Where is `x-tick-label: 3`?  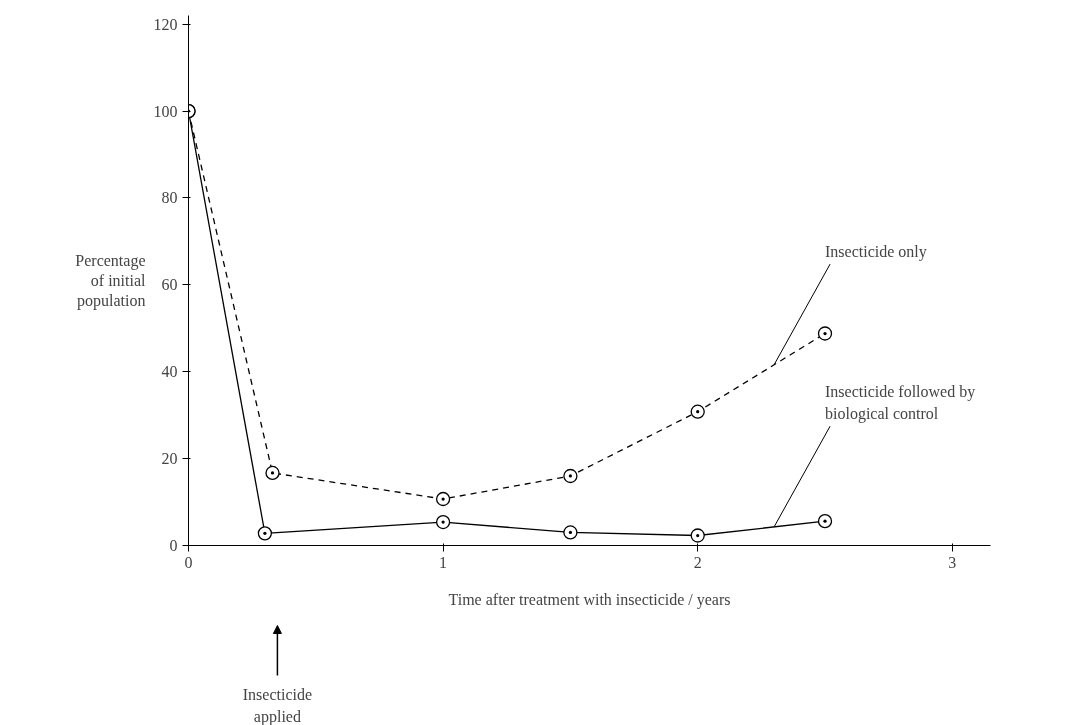
x-tick-label: 3 is located at coordinates (952, 562).